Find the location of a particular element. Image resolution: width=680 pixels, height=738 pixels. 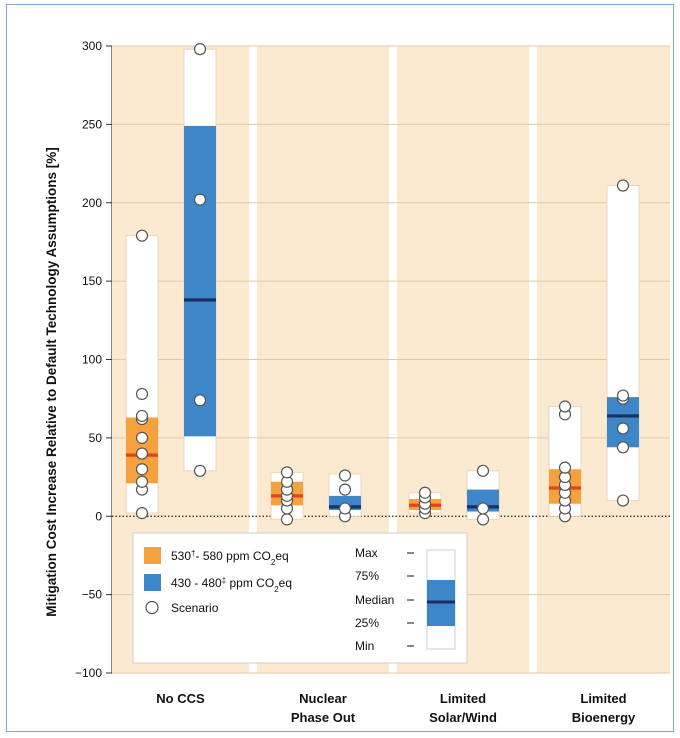

key-label: Max is located at coordinates (366, 553).